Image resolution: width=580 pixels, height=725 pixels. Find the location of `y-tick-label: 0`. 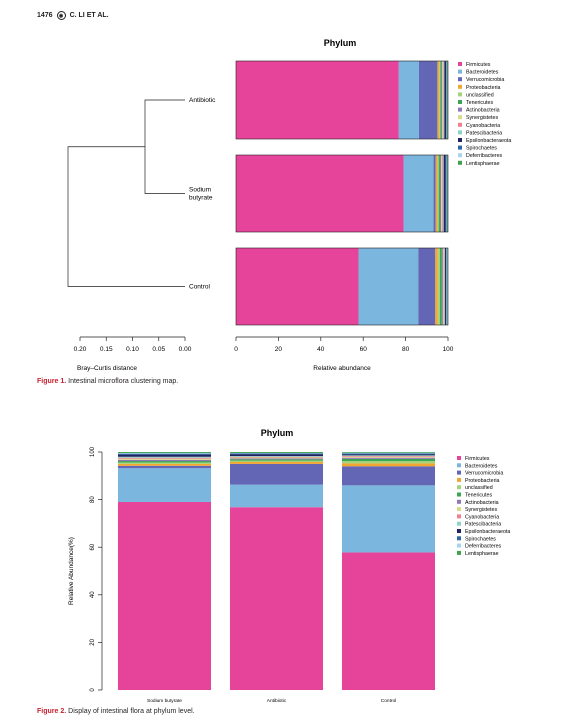

y-tick-label: 0 is located at coordinates (93, 690).